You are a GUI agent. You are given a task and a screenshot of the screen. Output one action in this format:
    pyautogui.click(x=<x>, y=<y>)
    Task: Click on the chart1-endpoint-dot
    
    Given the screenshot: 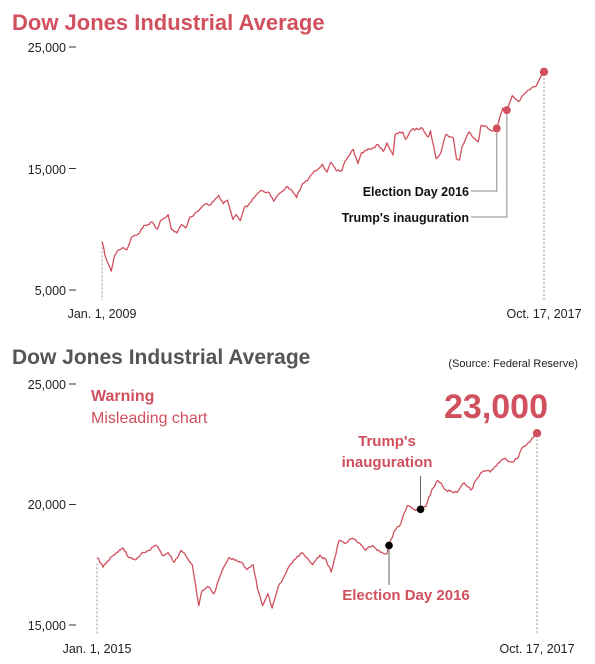 What is the action you would take?
    pyautogui.click(x=544, y=72)
    